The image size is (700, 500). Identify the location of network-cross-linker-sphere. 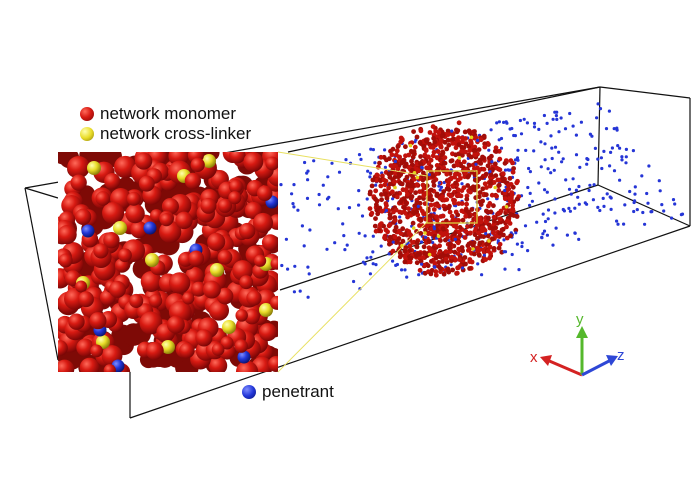
(209, 161).